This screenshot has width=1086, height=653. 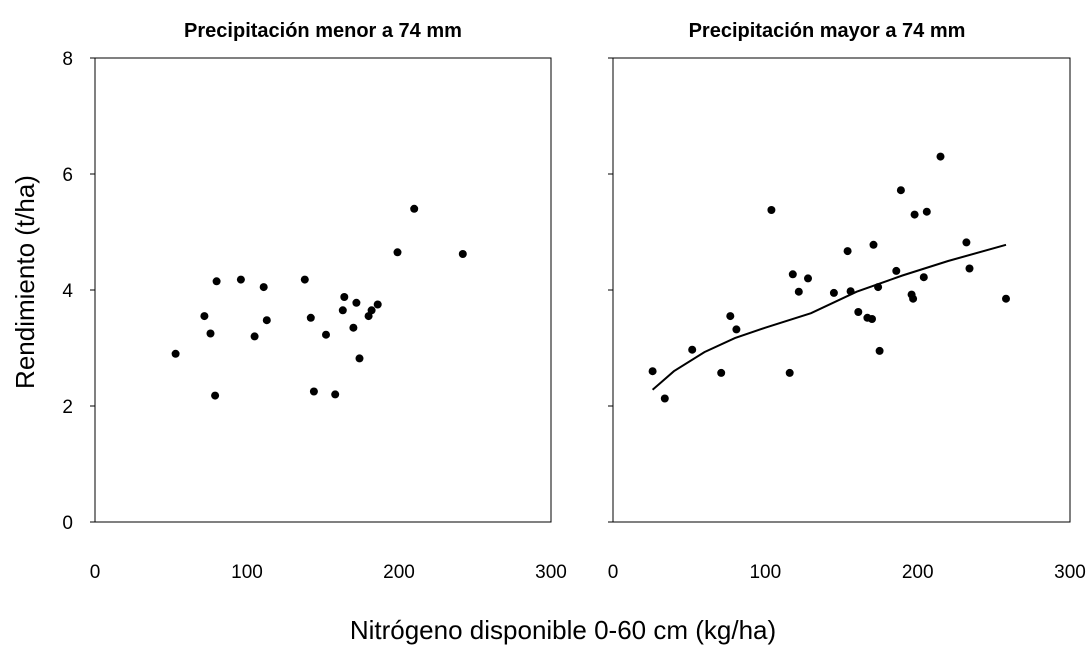 What do you see at coordinates (67, 407) in the screenshot?
I see `panel-left-ytick-label: 2` at bounding box center [67, 407].